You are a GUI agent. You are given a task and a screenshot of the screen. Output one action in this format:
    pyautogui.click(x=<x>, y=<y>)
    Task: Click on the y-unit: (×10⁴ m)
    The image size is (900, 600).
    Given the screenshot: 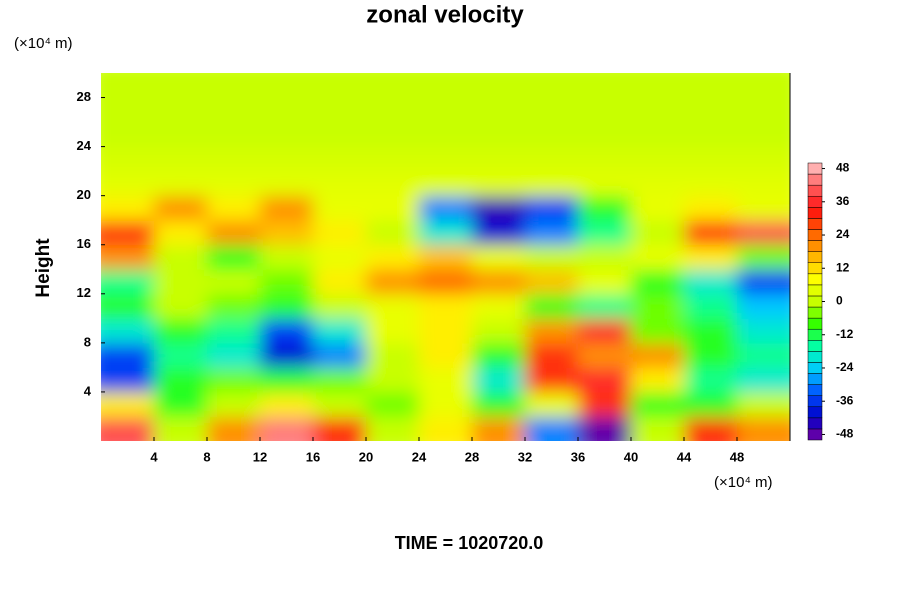 What is the action you would take?
    pyautogui.click(x=43, y=43)
    